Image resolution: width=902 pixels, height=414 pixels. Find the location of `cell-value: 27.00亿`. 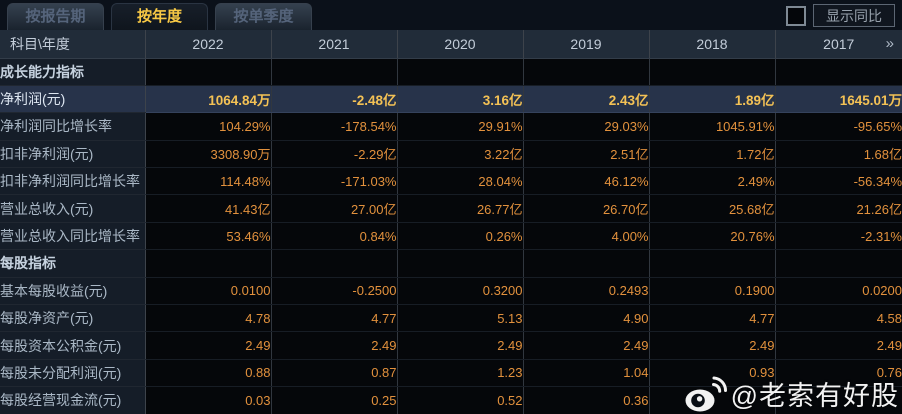

cell-value: 27.00亿 is located at coordinates (334, 208).